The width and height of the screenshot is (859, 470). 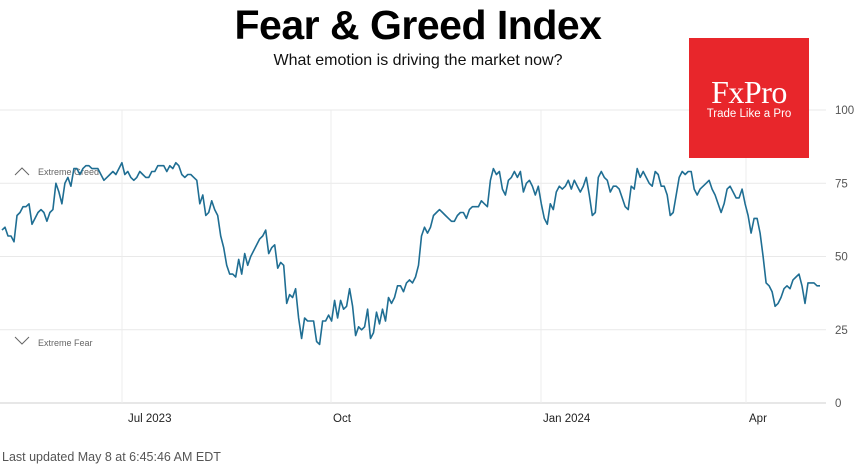 What do you see at coordinates (65, 343) in the screenshot?
I see `extreme-fear-label: Extreme Fear` at bounding box center [65, 343].